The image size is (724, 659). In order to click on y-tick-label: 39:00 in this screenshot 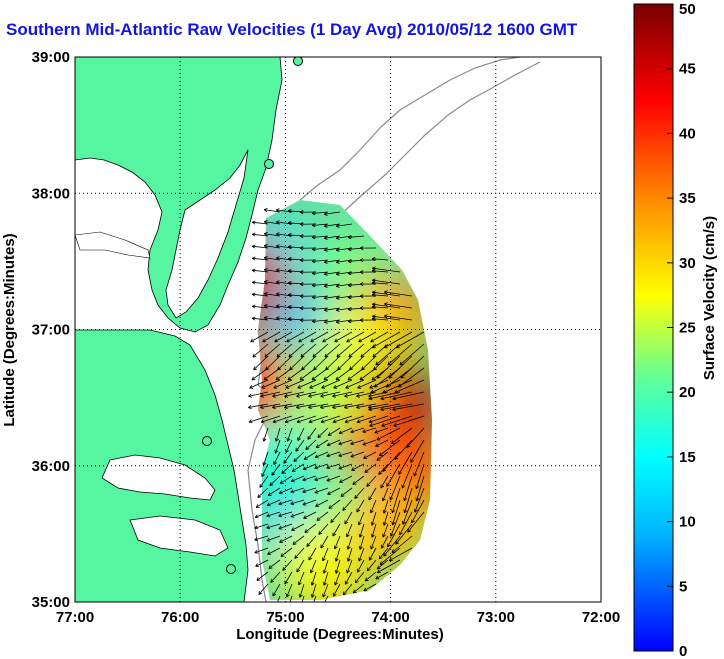, I will do `click(51, 57)`.